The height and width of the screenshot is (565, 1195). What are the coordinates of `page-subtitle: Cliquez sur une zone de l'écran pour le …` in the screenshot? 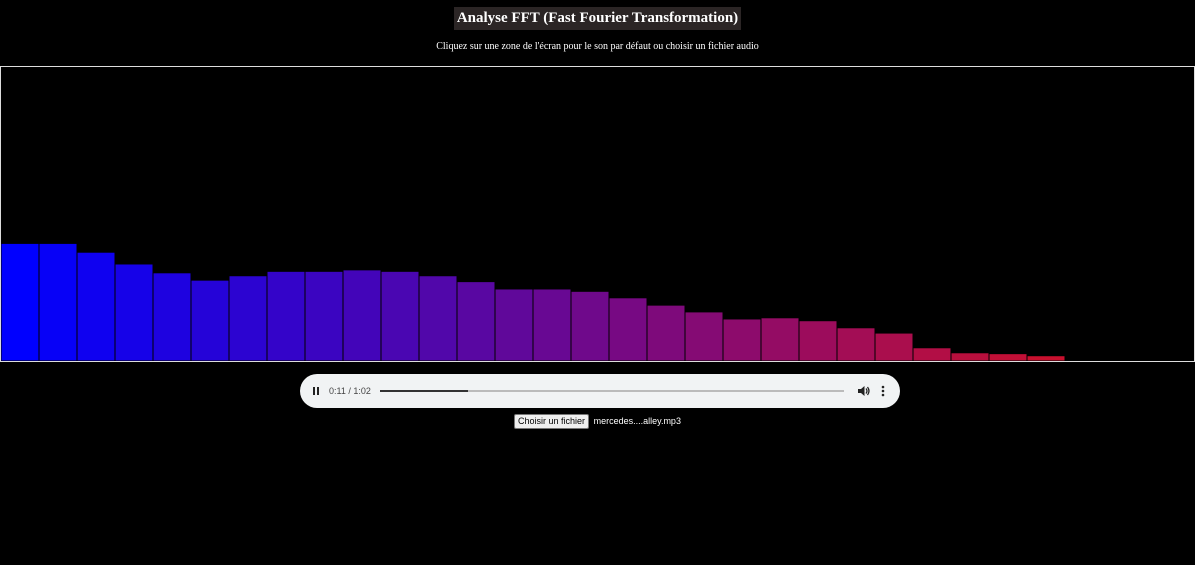 It's located at (597, 46).